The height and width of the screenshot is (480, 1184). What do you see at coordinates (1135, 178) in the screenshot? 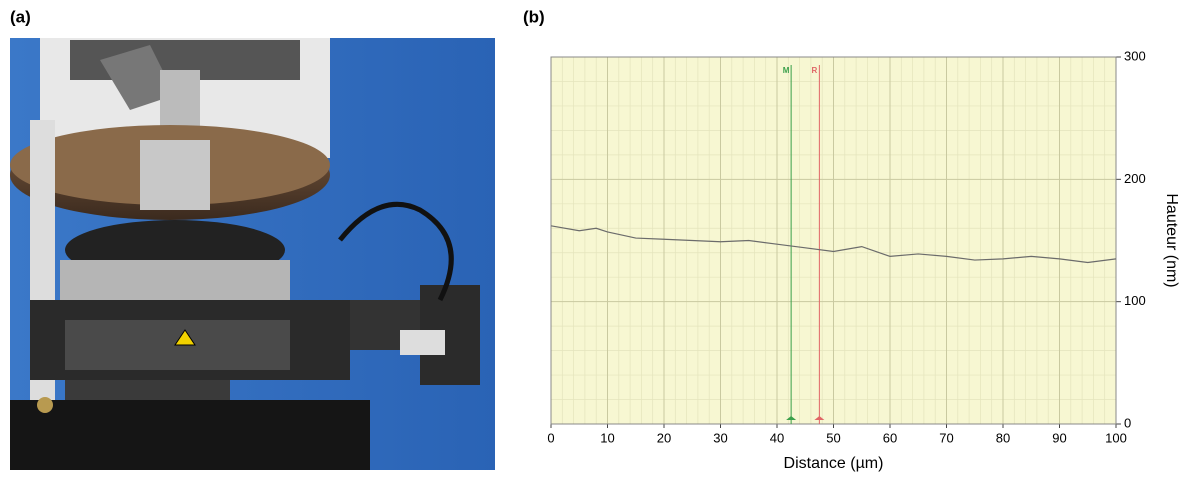
I see `y-tick-label: 200` at bounding box center [1135, 178].